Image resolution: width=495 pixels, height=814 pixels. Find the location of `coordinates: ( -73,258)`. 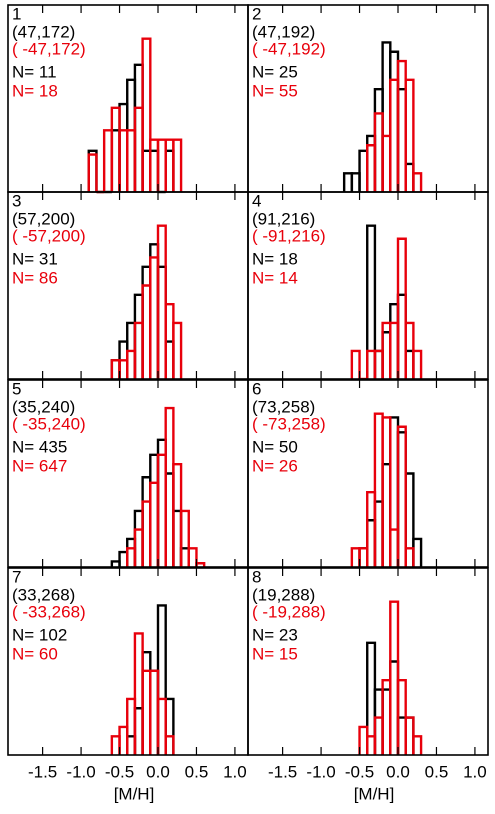

coordinates: ( -73,258) is located at coordinates (289, 423).